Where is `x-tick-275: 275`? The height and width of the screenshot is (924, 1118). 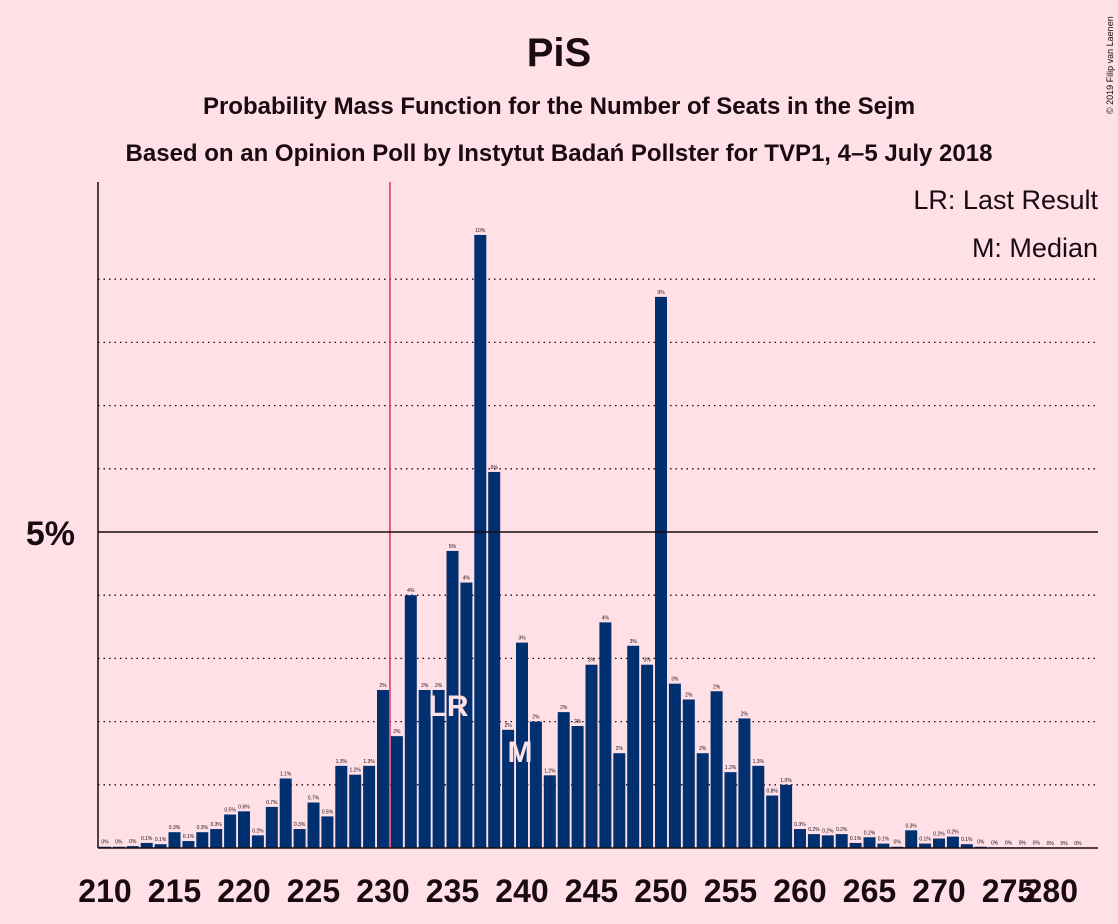
x-tick-275: 275 is located at coordinates (1008, 891).